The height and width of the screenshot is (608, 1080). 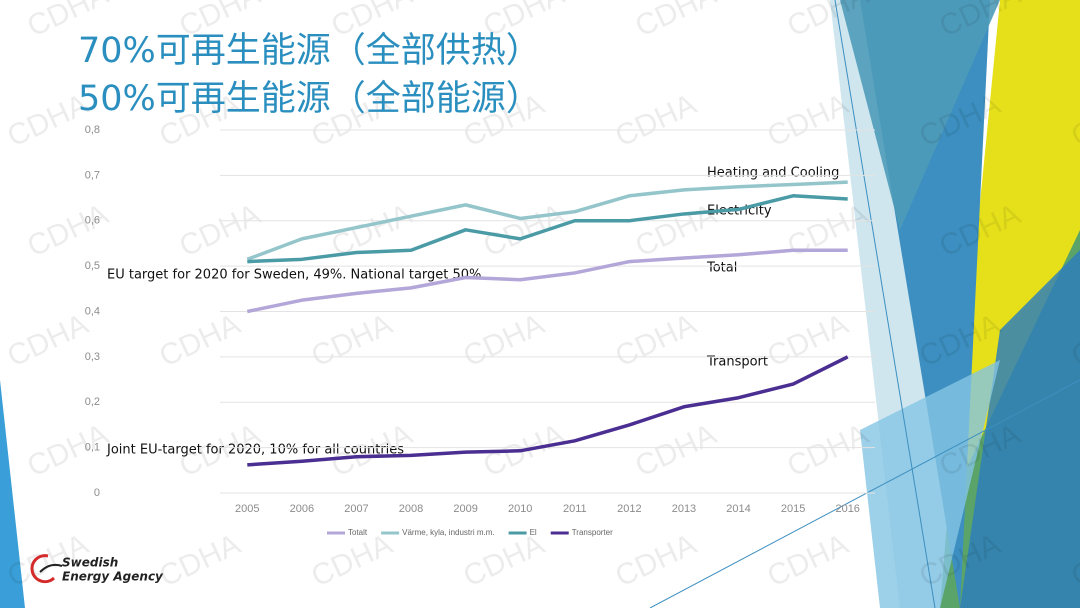 What do you see at coordinates (113, 577) in the screenshot?
I see `logo-text: Energy Agency` at bounding box center [113, 577].